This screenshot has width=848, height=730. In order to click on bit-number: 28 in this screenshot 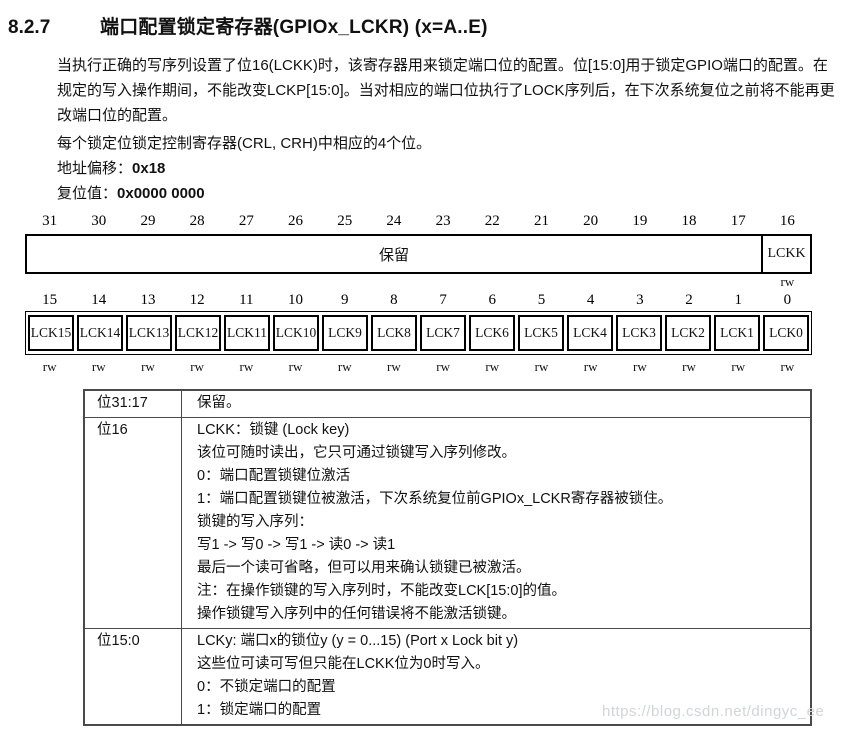, I will do `click(197, 221)`.